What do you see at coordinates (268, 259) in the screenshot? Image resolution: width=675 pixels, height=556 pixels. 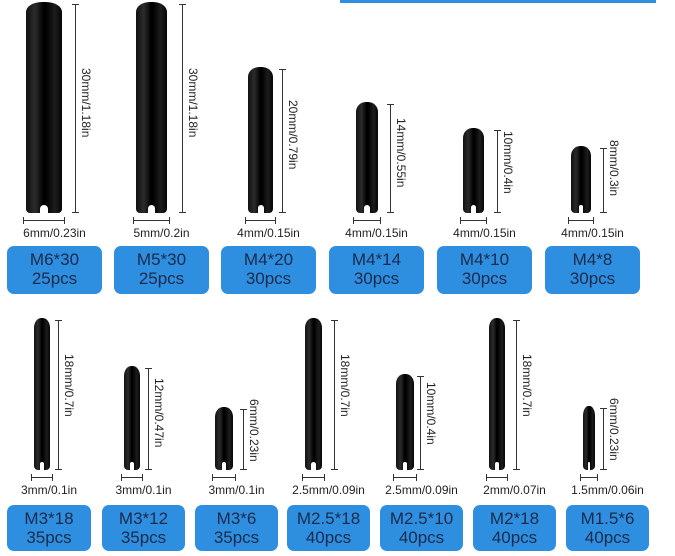 I see `size-label: M4*20` at bounding box center [268, 259].